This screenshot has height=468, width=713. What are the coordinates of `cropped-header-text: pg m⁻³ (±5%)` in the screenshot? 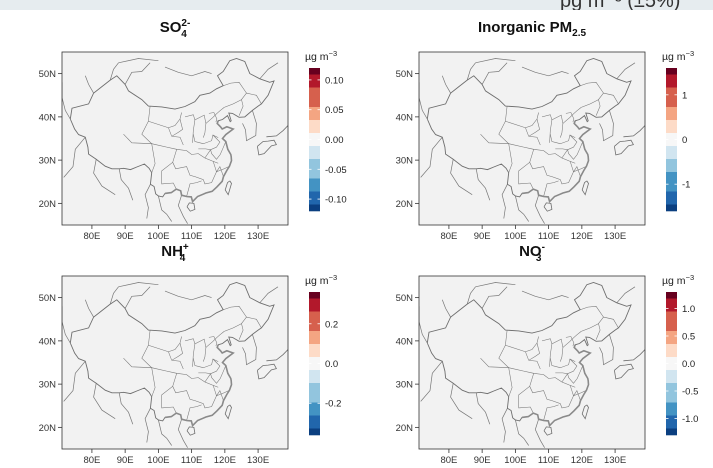 It's located at (620, 5).